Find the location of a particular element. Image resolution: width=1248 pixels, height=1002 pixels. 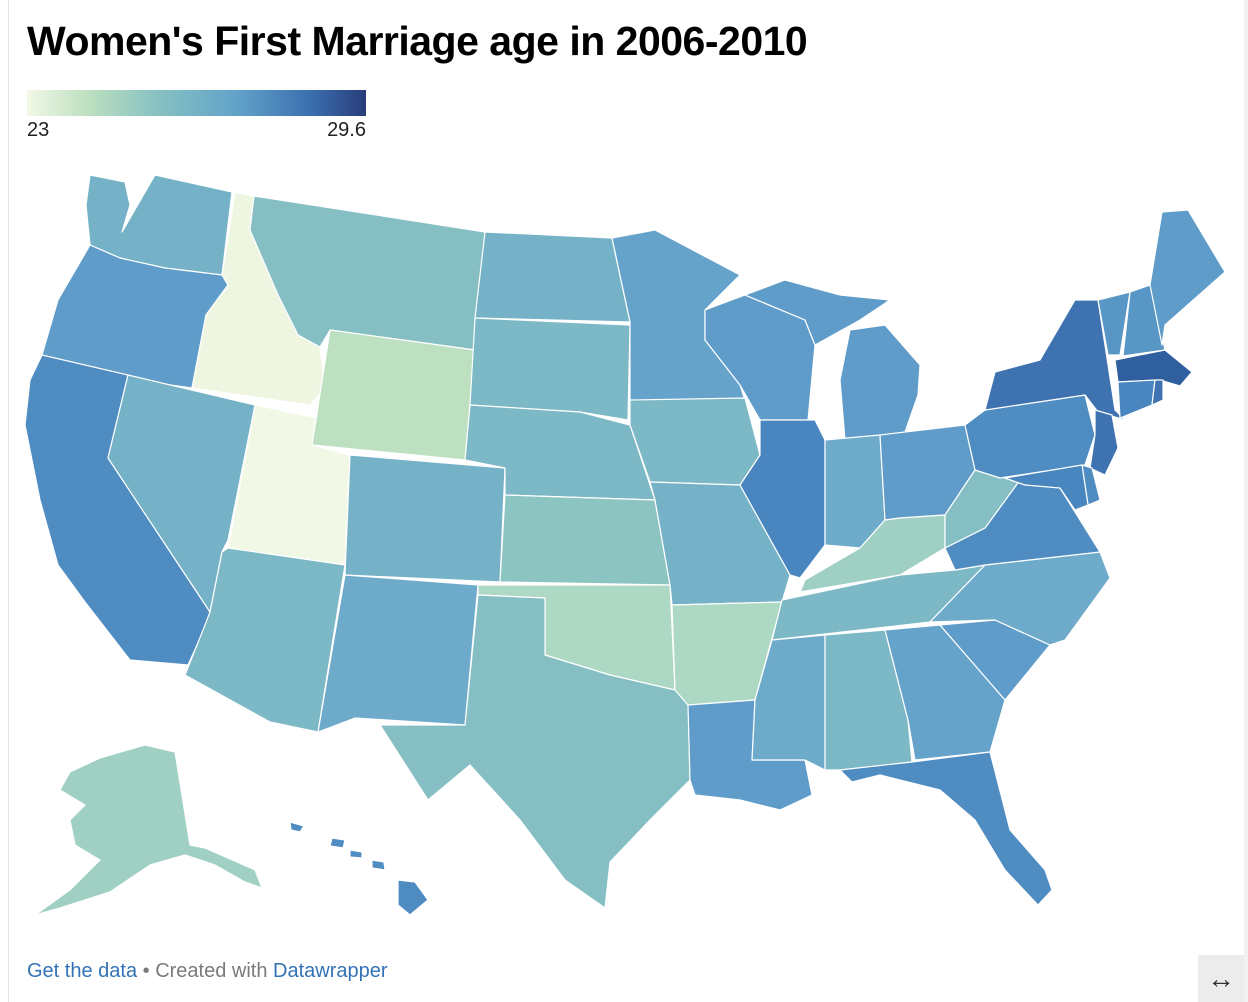

state-vermont is located at coordinates (1114, 323).